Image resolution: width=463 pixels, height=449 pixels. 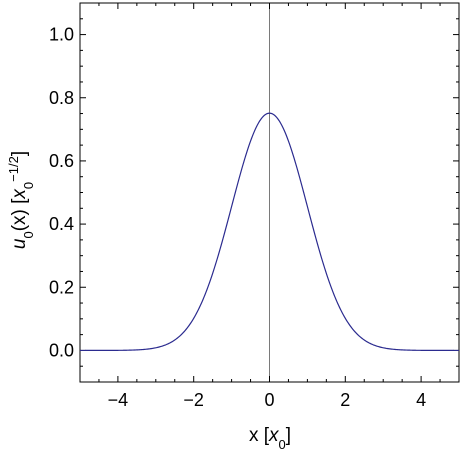 I want to click on y-tick-label: 0.0, so click(x=61, y=350).